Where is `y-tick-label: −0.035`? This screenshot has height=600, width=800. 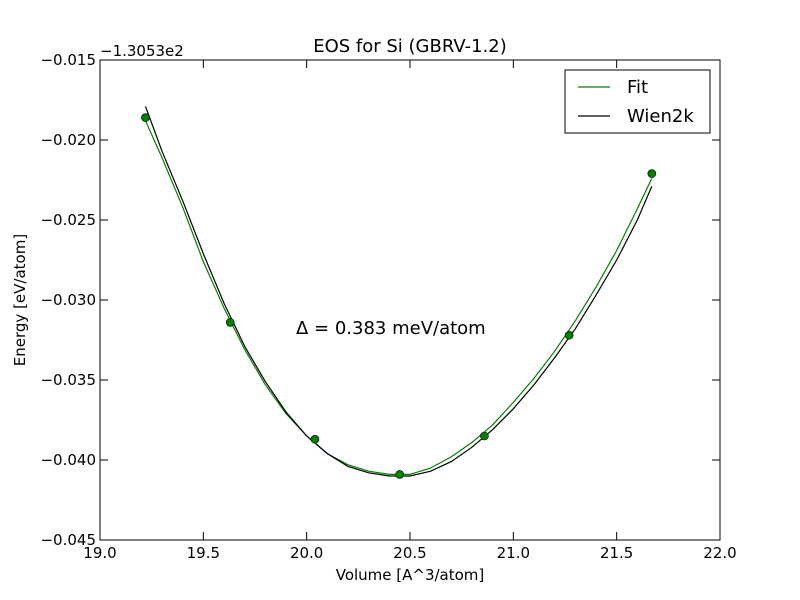 y-tick-label: −0.035 is located at coordinates (68, 380).